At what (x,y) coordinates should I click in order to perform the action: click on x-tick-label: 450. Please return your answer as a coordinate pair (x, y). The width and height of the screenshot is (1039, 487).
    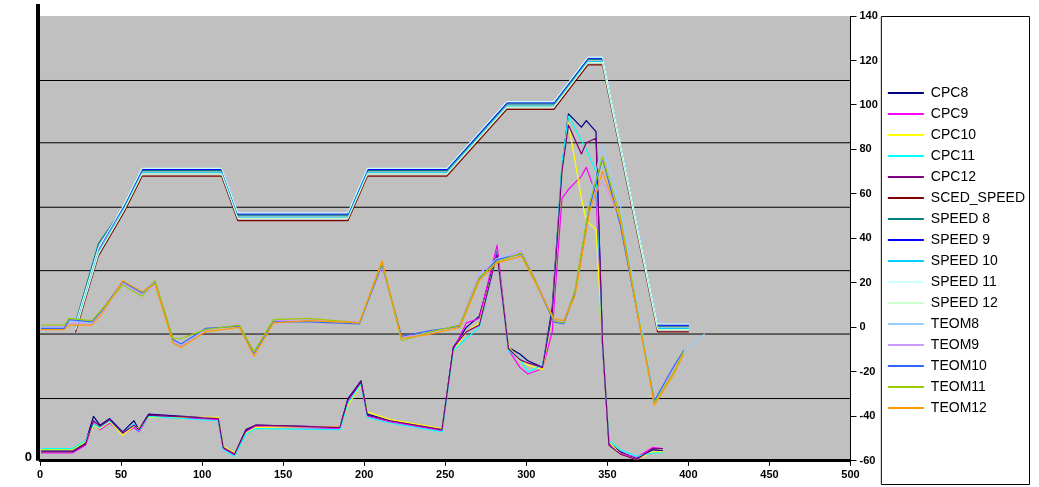
    Looking at the image, I should click on (769, 474).